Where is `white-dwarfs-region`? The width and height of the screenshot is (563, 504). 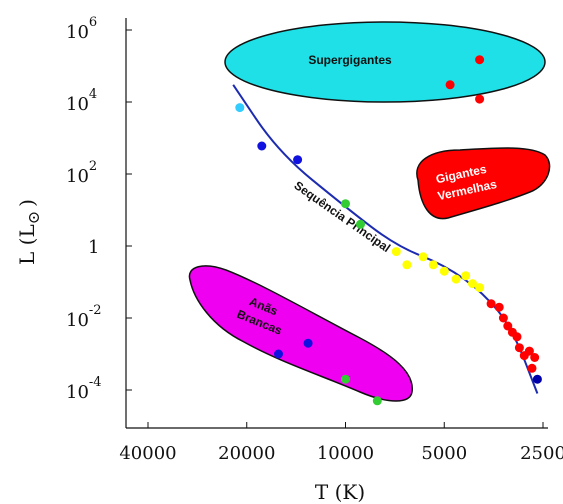
white-dwarfs-region is located at coordinates (300, 333).